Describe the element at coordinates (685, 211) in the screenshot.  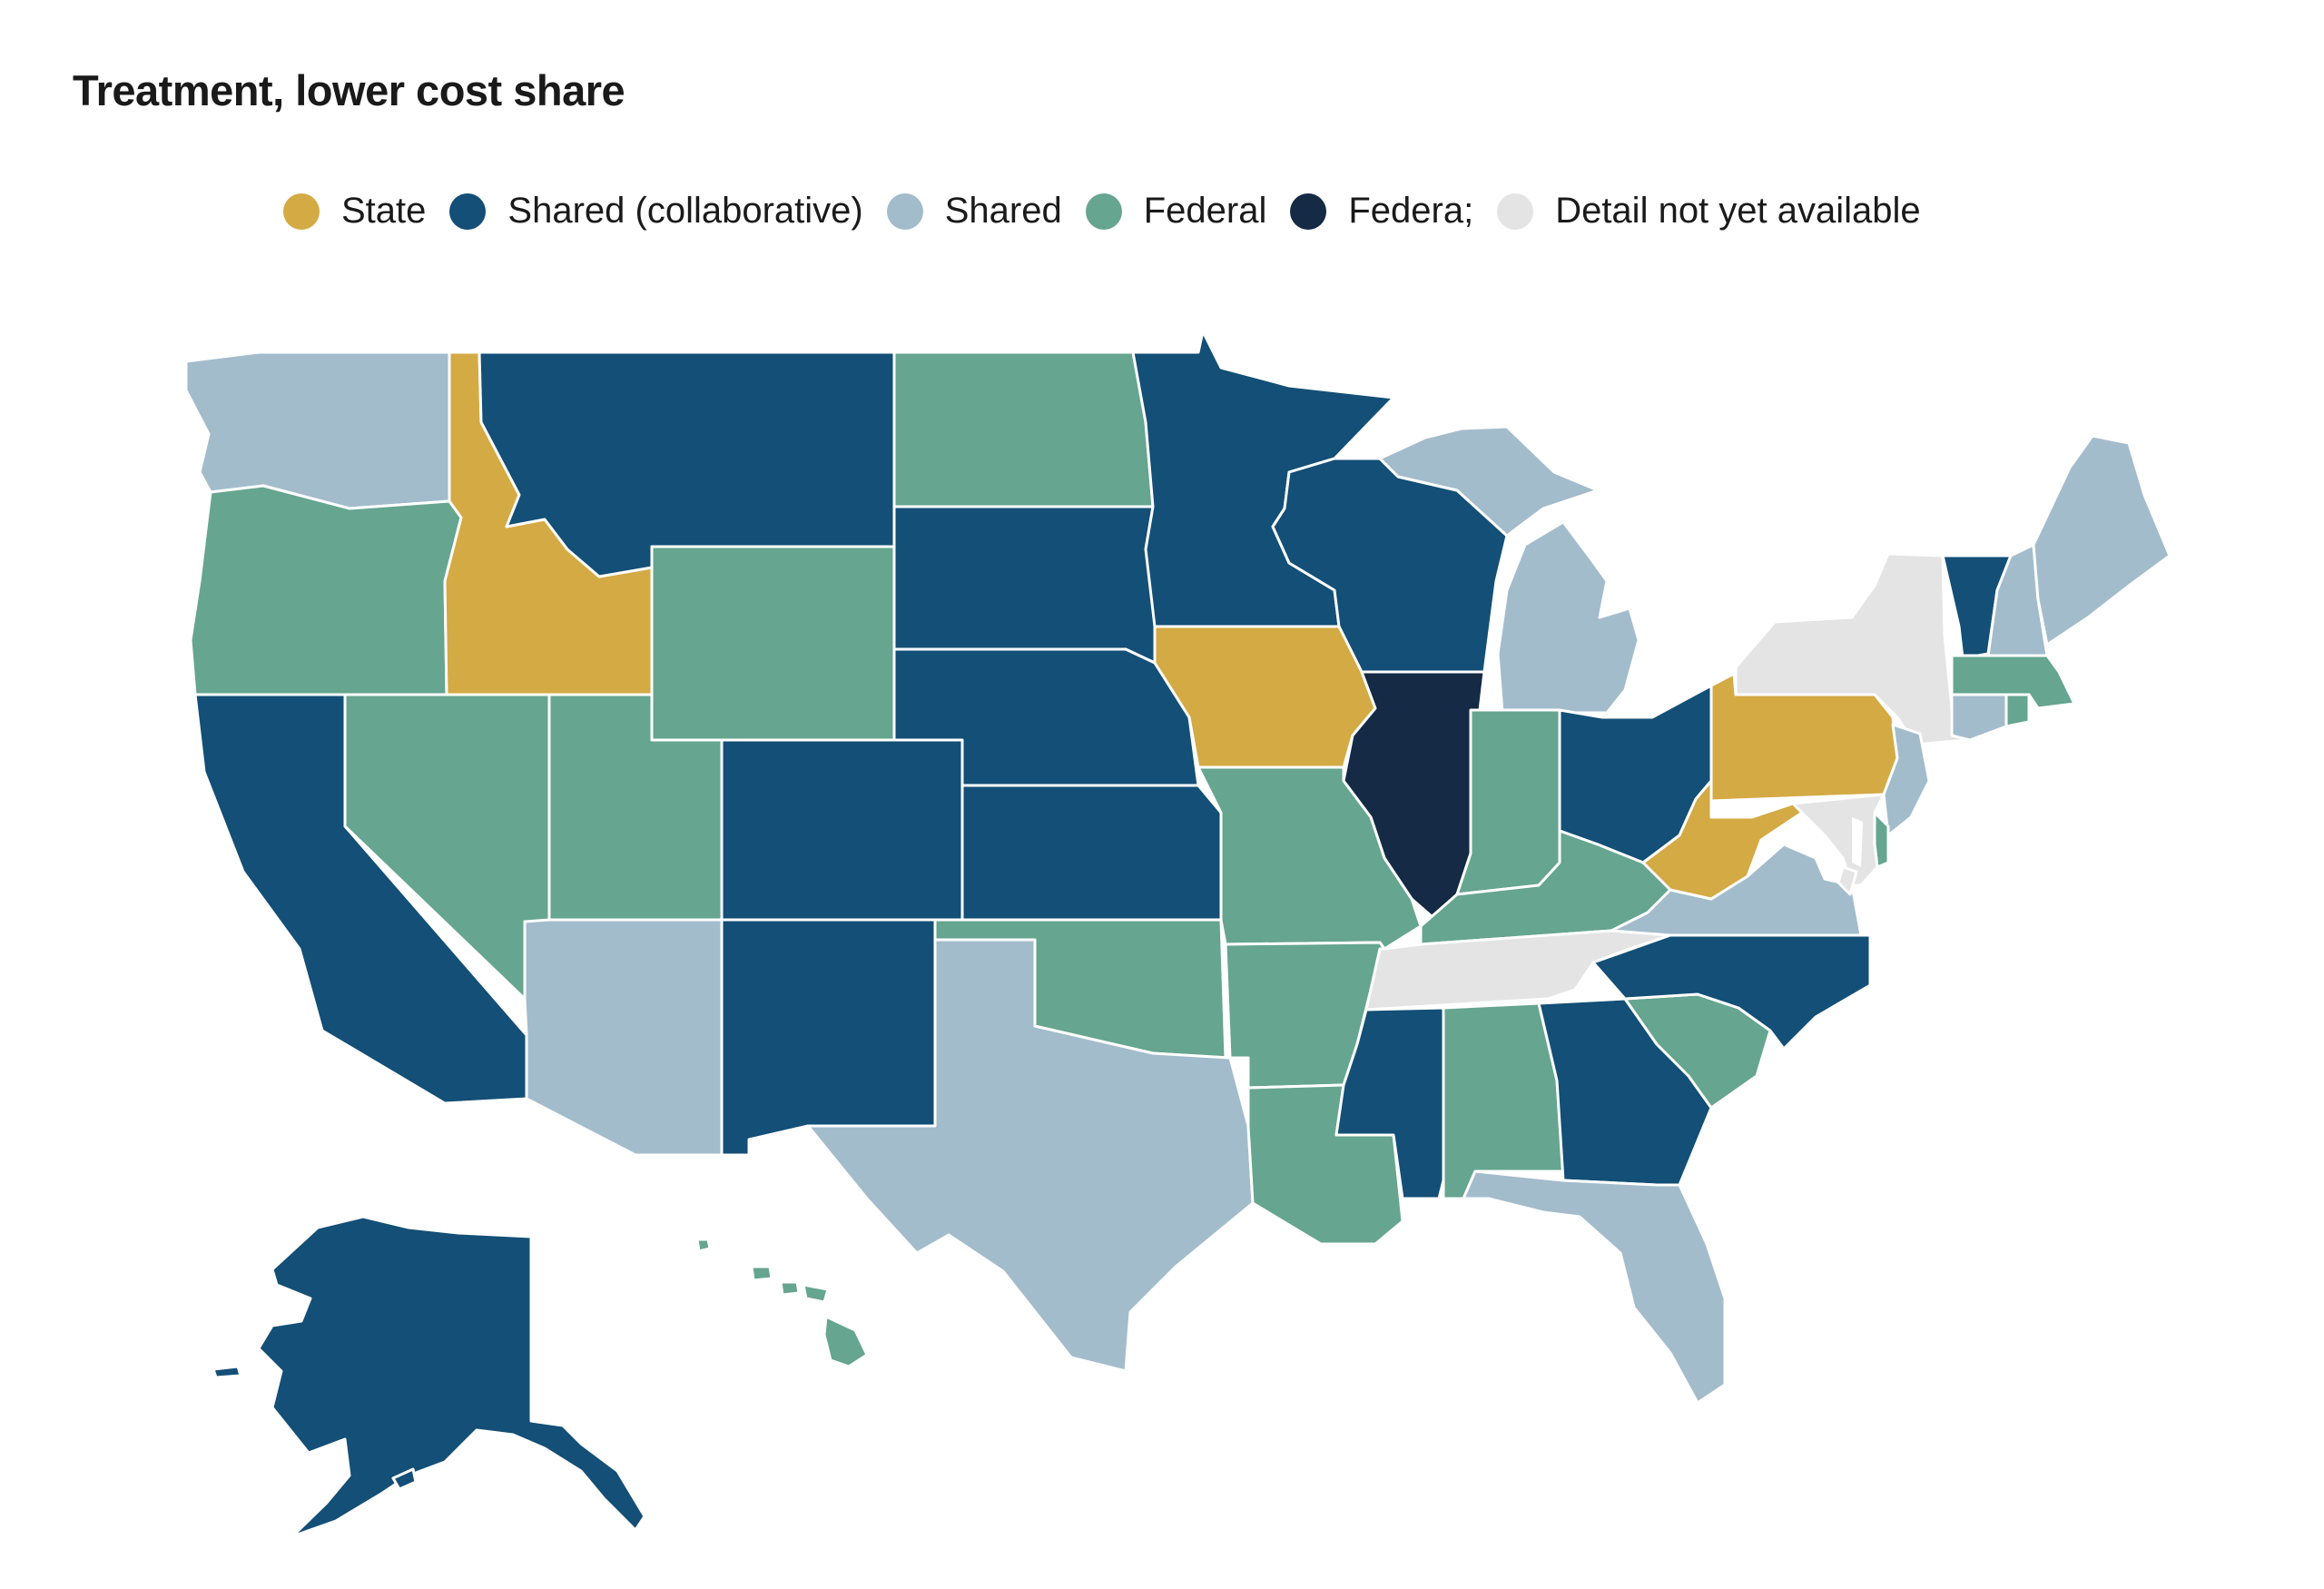
I see `legend-label-shared-collaborative: Shared (collaborative)` at that location.